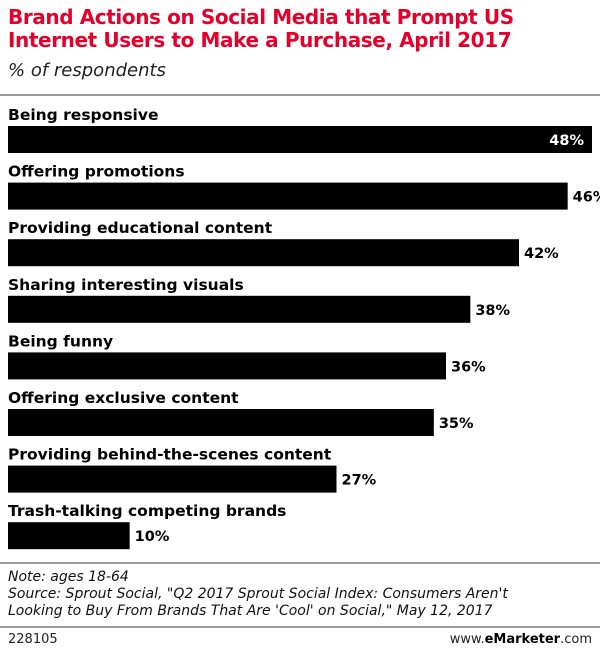 The height and width of the screenshot is (655, 600). What do you see at coordinates (541, 254) in the screenshot?
I see `value-label: 42%` at bounding box center [541, 254].